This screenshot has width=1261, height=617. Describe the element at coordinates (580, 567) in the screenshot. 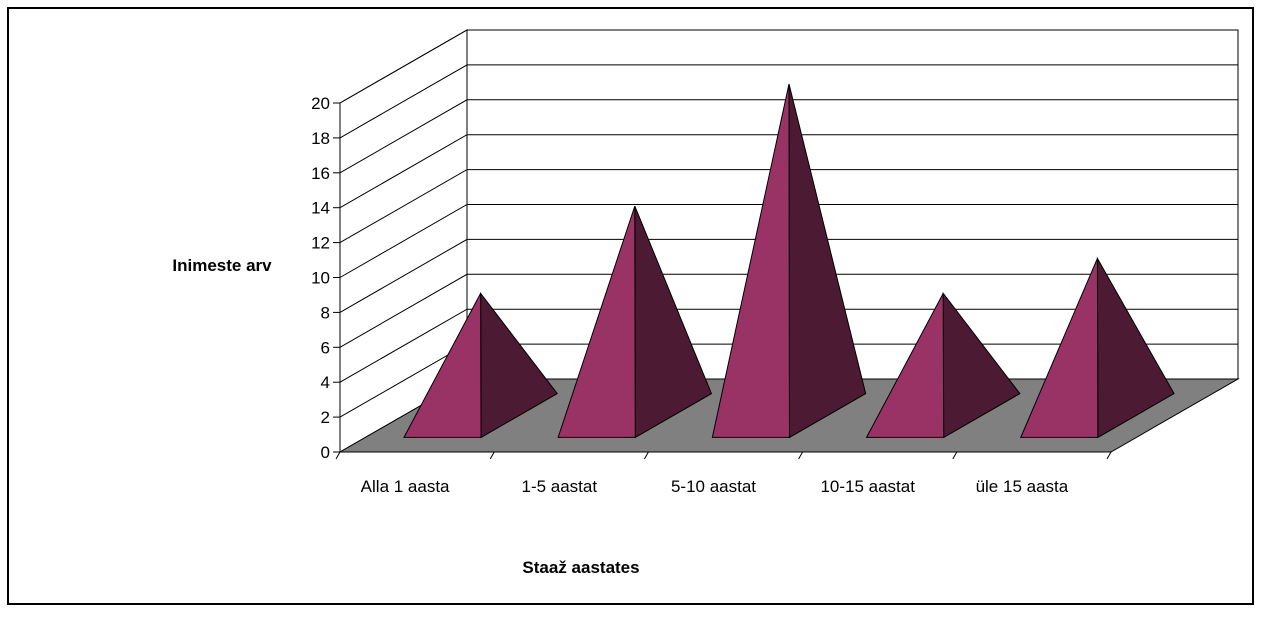

I see `x-axis-title: Staaž aastates` at that location.